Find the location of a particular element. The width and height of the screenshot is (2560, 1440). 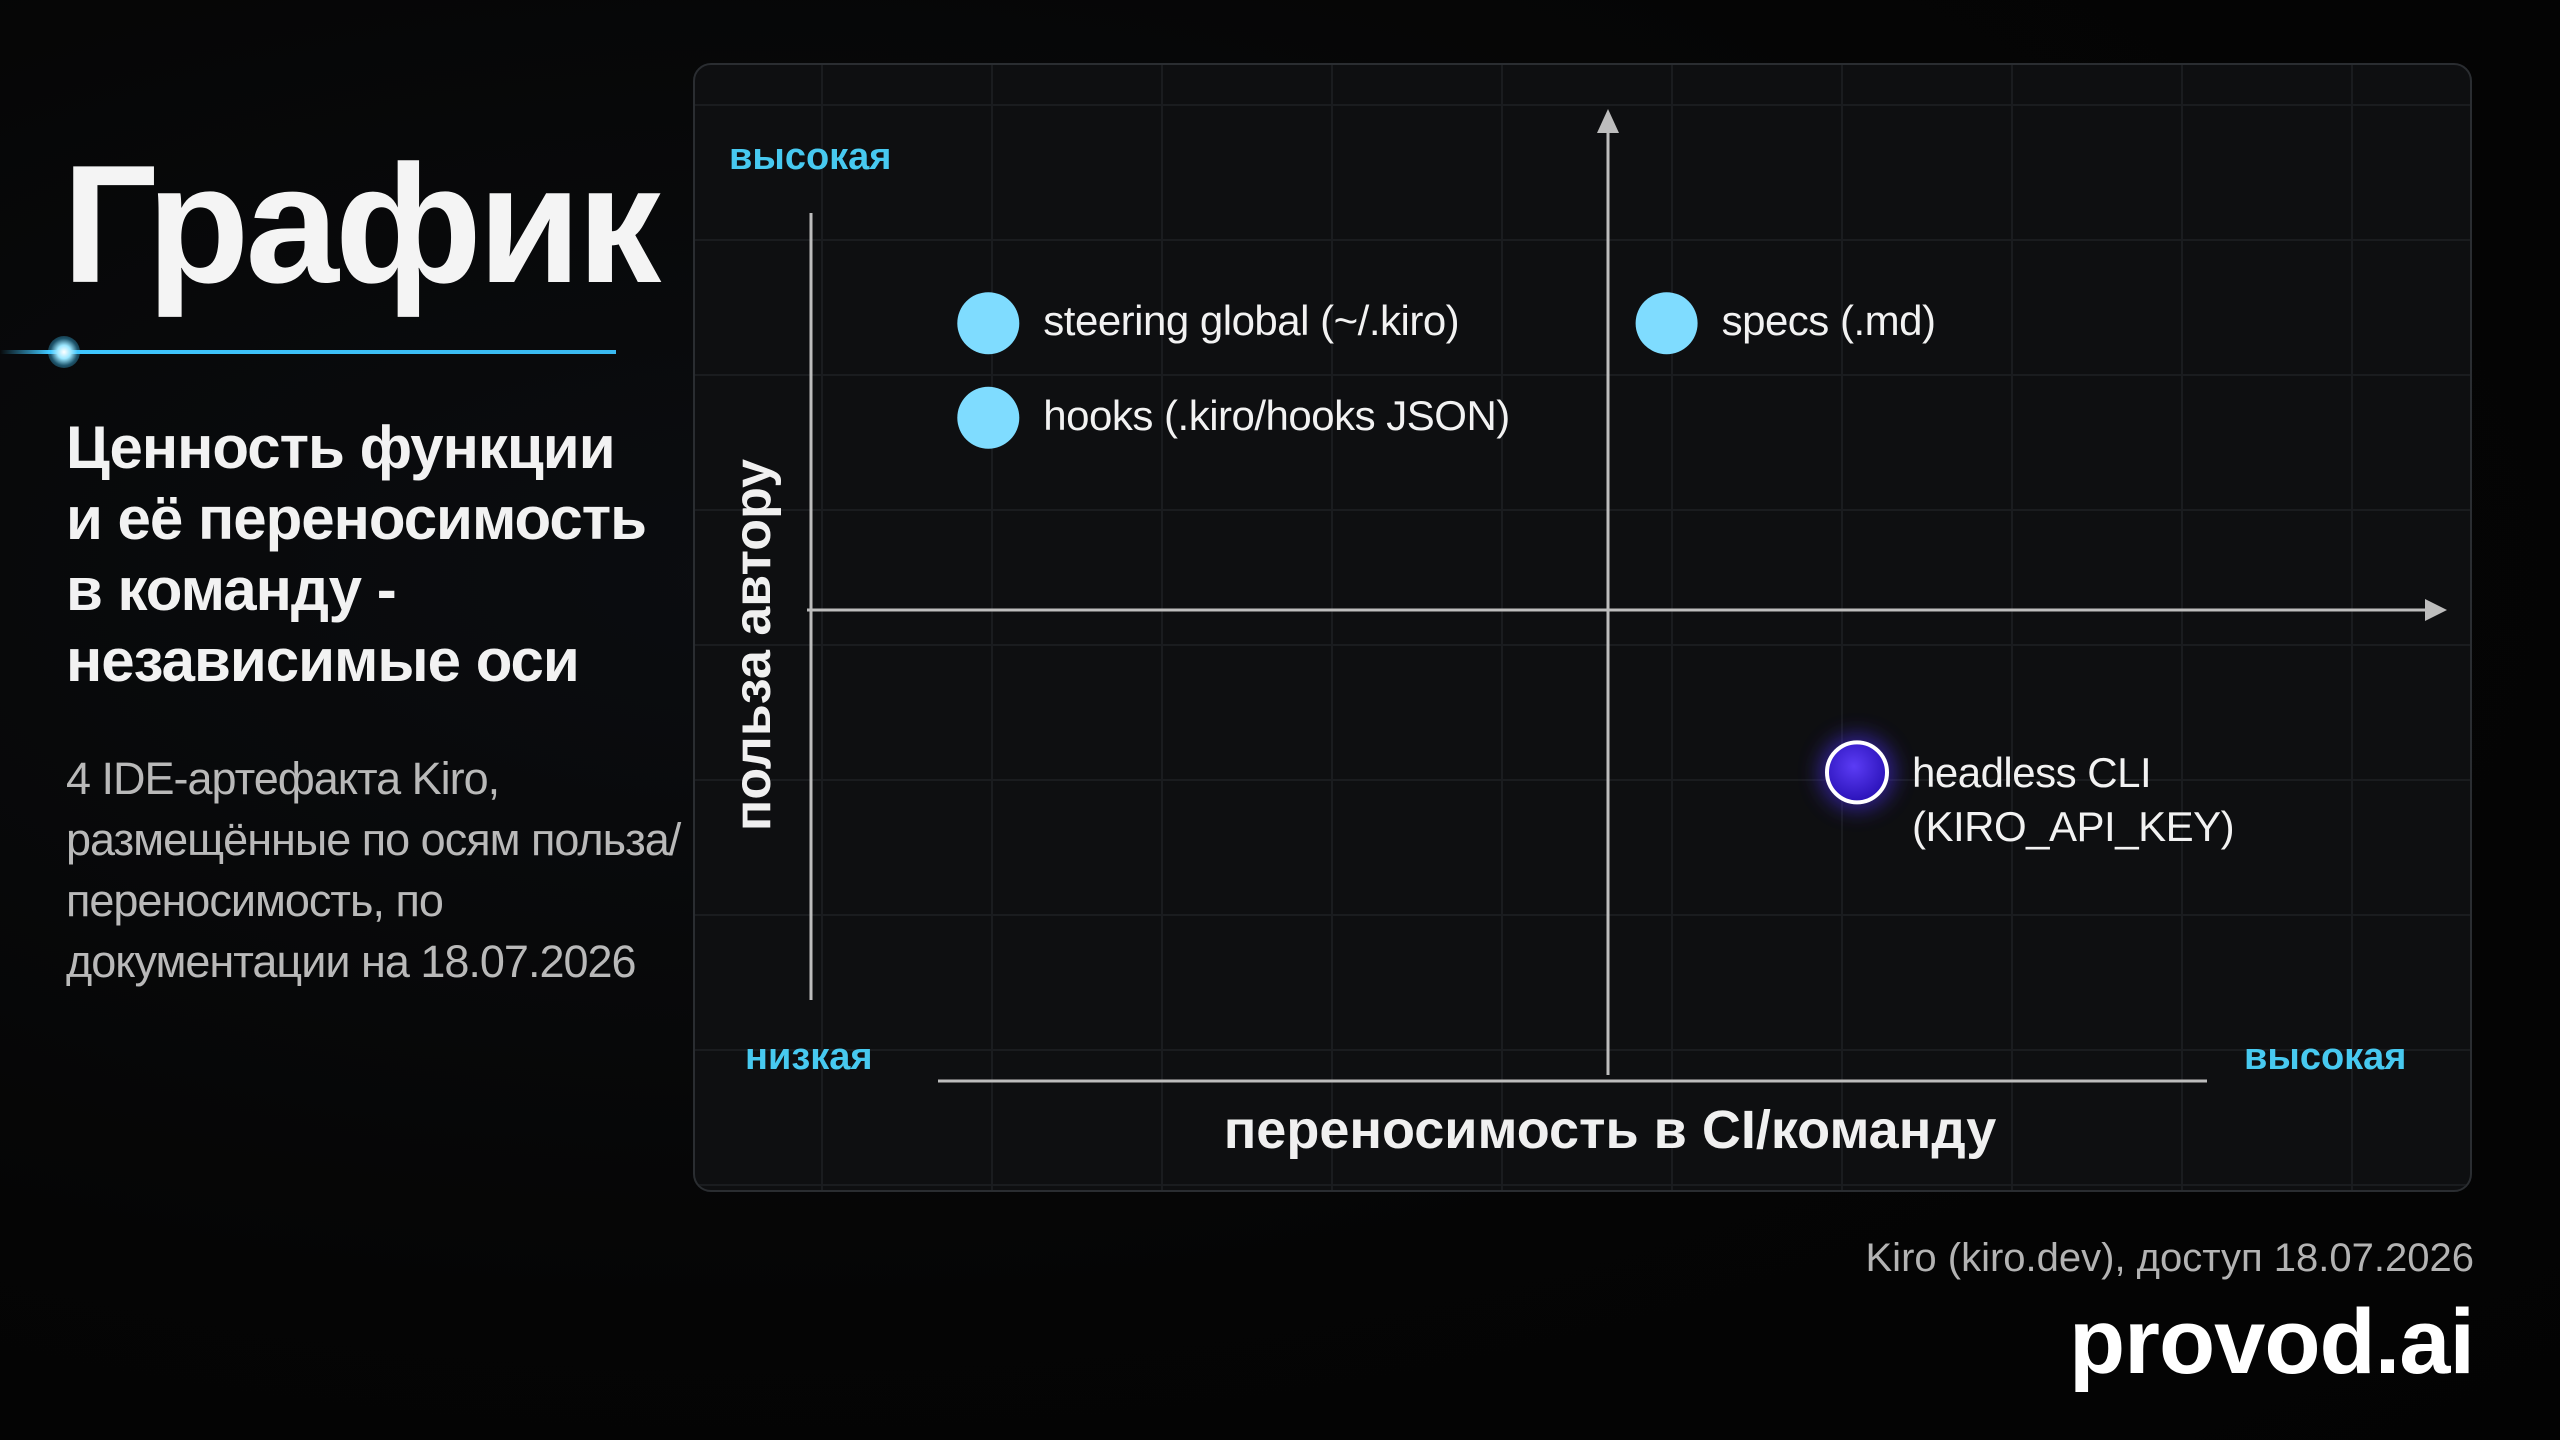

slide-title: График 1 is located at coordinates (427, 224).